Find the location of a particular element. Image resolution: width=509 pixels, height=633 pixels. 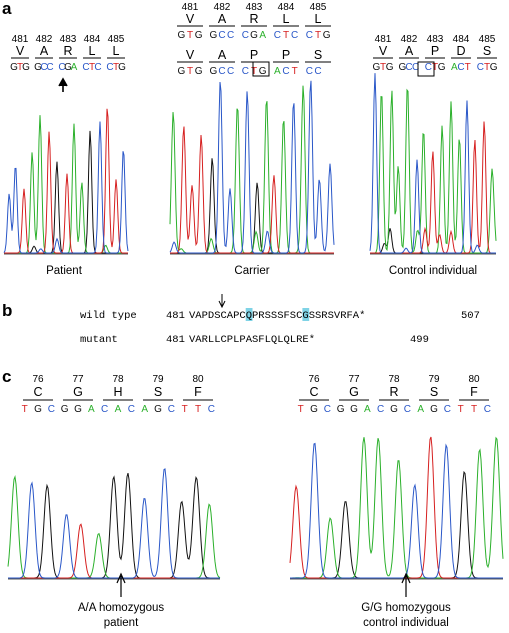

codon-number: 80 is located at coordinates (198, 379).